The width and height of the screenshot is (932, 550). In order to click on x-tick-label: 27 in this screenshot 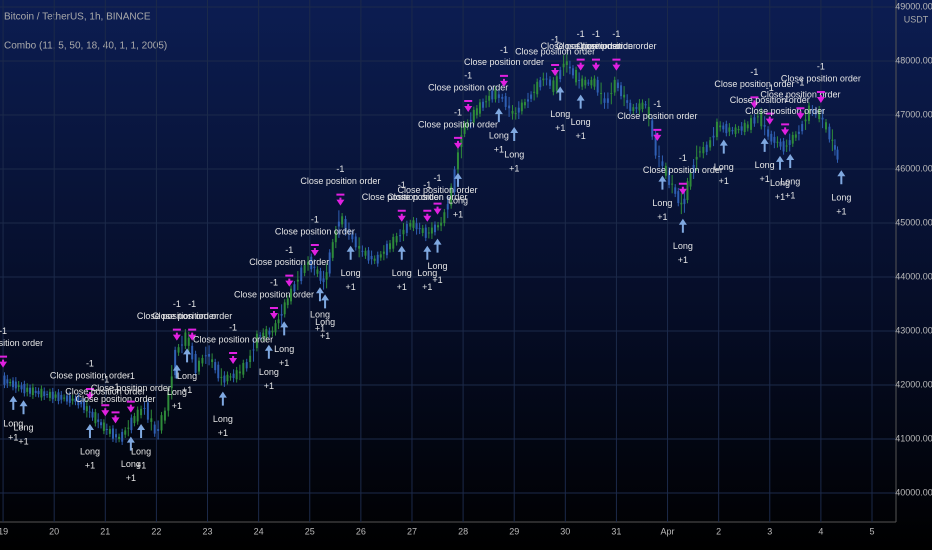, I will do `click(412, 531)`.